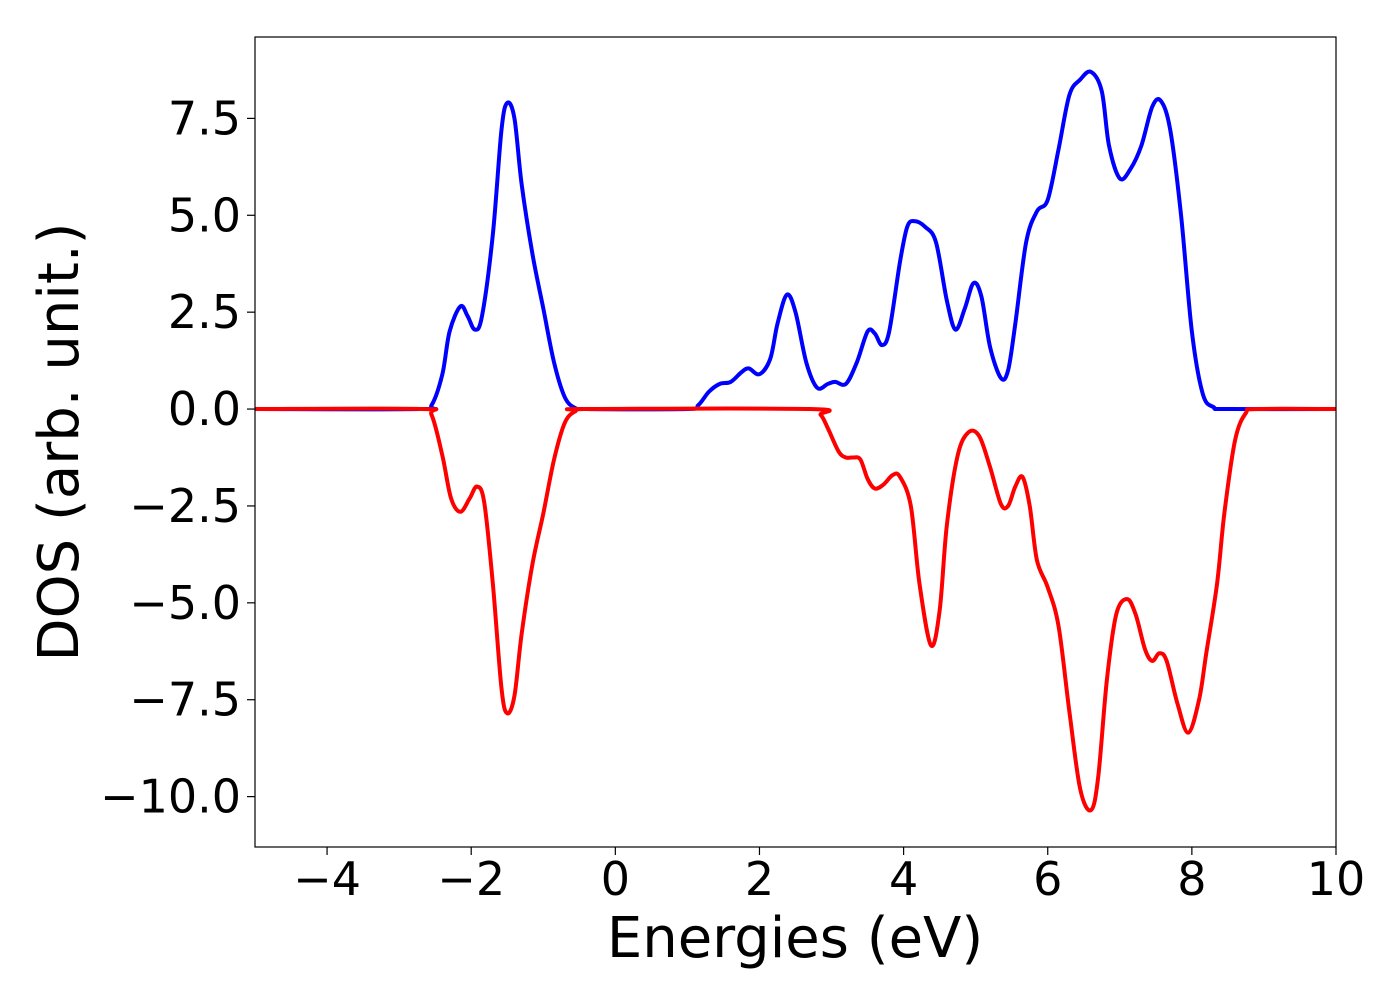 The height and width of the screenshot is (1000, 1400). Describe the element at coordinates (615, 879) in the screenshot. I see `x-tick-label: 0` at that location.